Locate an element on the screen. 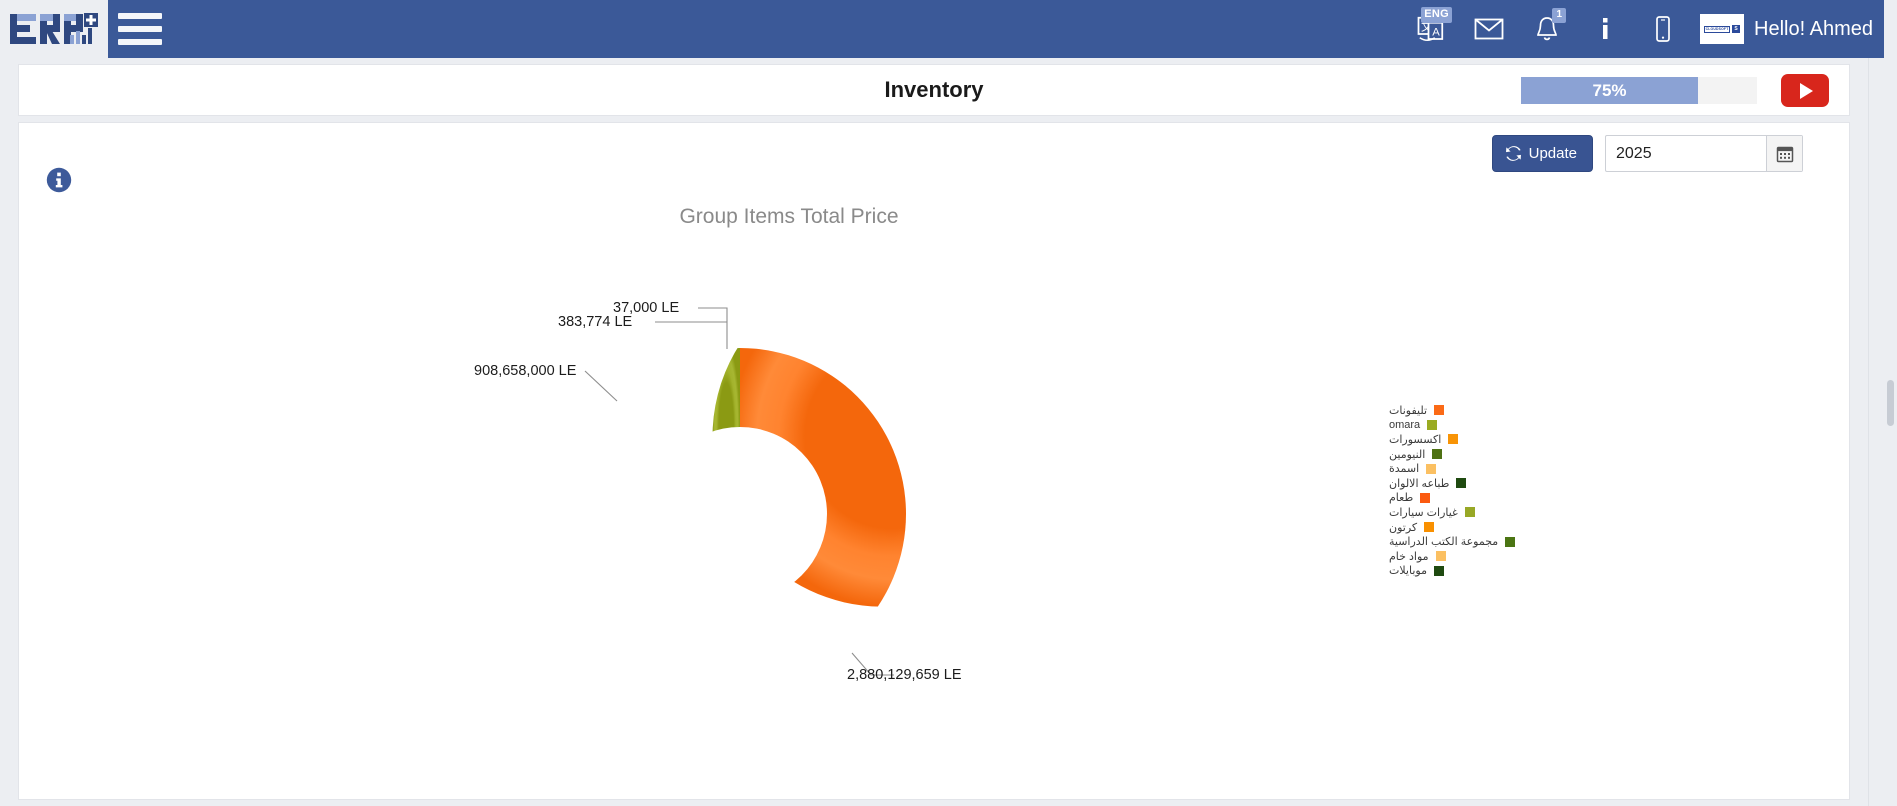 This screenshot has width=1897, height=806. avatar-logo-text: CLOUDSOFT is located at coordinates (1717, 29).